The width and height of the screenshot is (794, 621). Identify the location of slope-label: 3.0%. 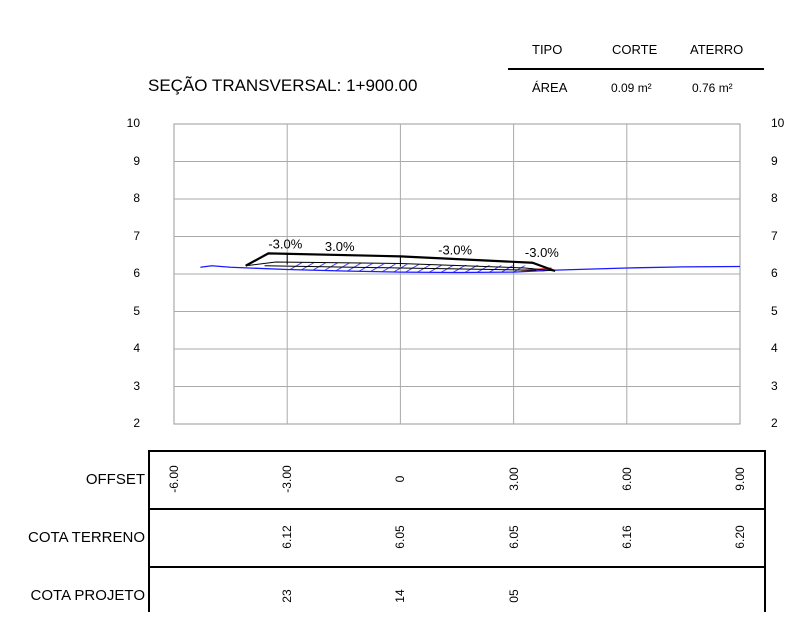
(340, 246).